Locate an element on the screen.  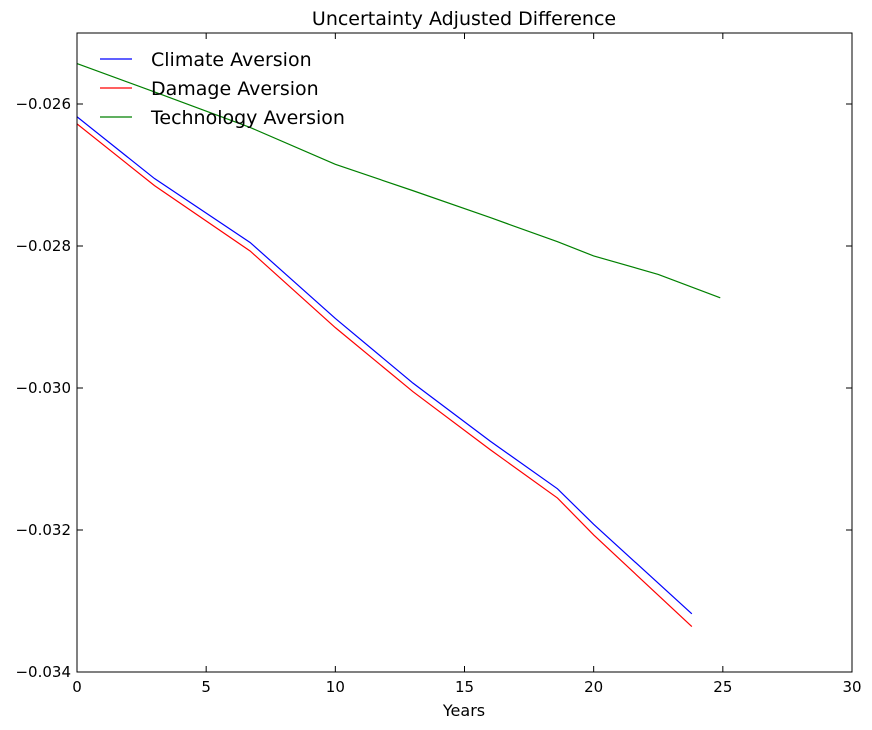
x-tick-label: 30 is located at coordinates (851, 687).